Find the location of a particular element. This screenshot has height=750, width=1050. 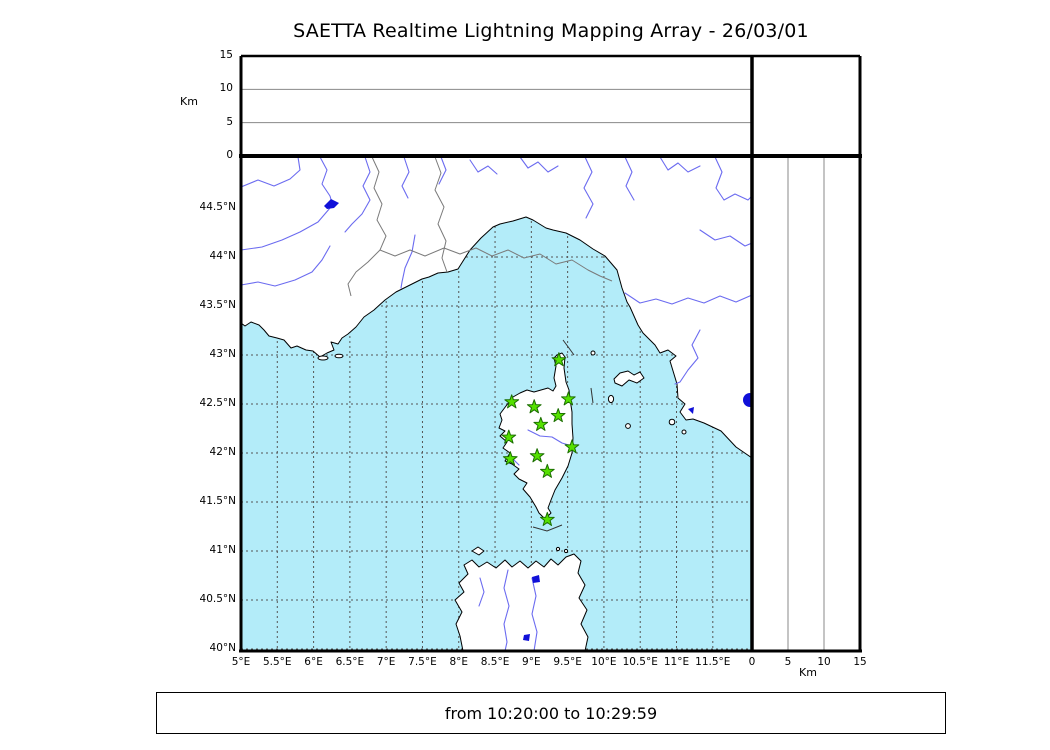

tick-label: 9.5°E is located at coordinates (567, 662).